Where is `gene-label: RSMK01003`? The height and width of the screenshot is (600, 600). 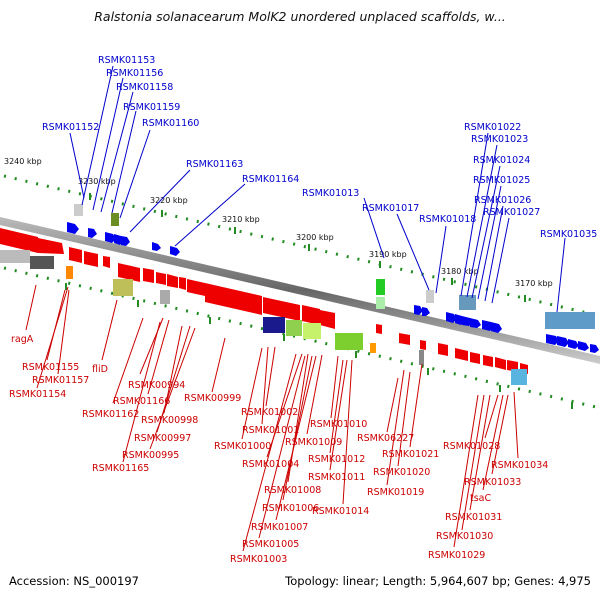 gene-label: RSMK01003 is located at coordinates (258, 559).